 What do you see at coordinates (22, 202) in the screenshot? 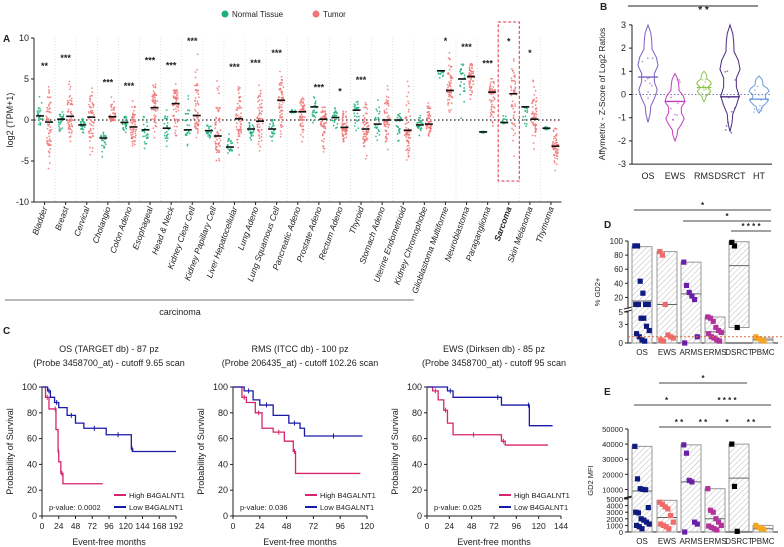
I see `y-tick-label: -10` at bounding box center [22, 202].